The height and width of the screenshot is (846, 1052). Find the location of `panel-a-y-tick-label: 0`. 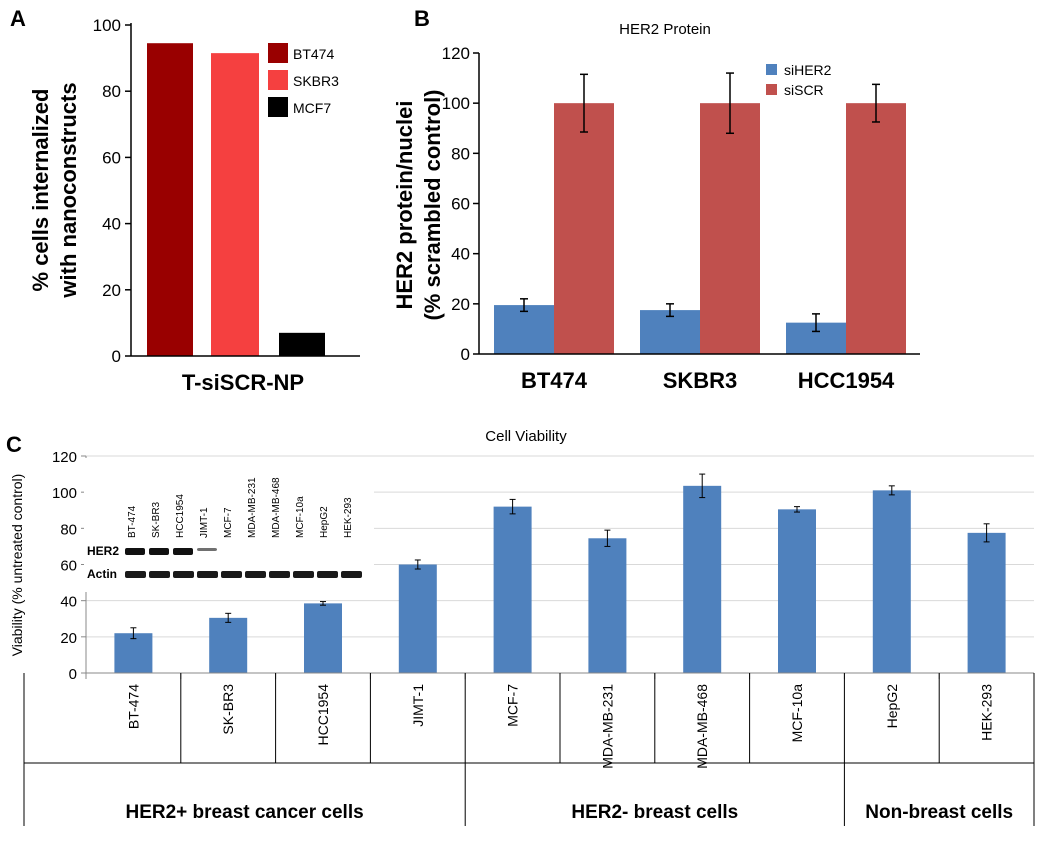

panel-a-y-tick-label: 0 is located at coordinates (116, 356).